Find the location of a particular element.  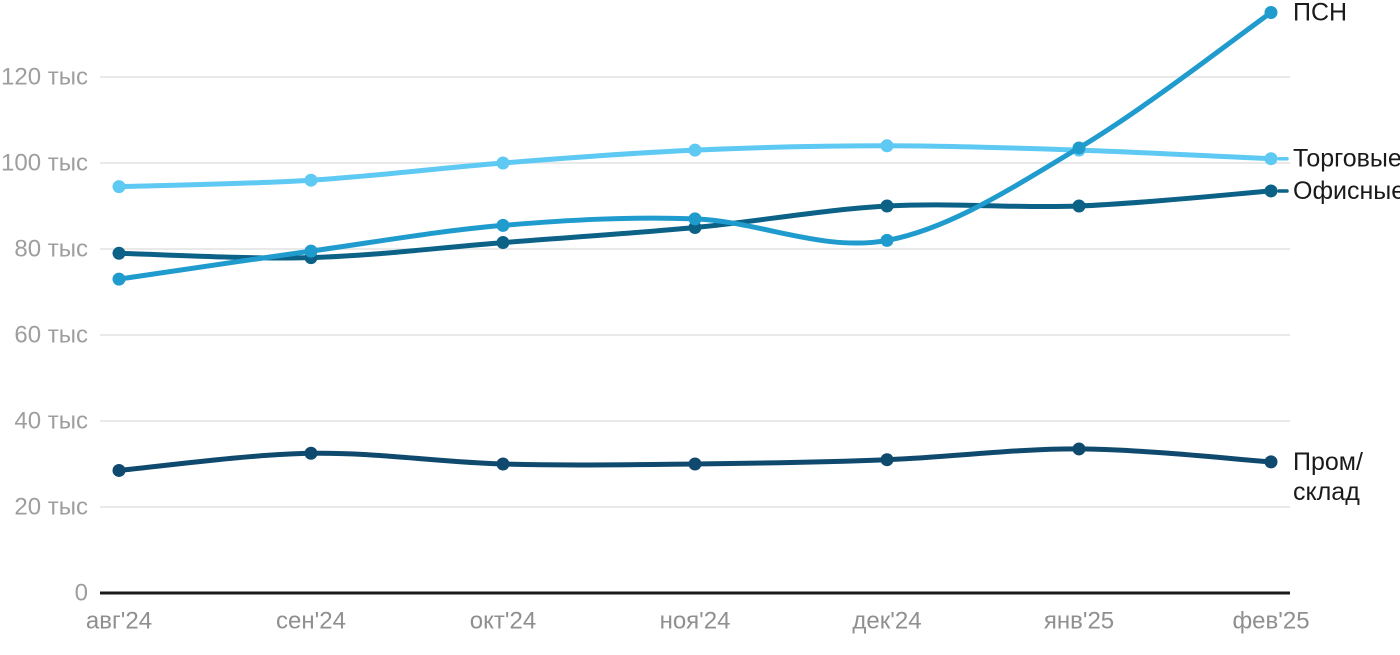

y-tick-label: 60 тыс is located at coordinates (51, 335).